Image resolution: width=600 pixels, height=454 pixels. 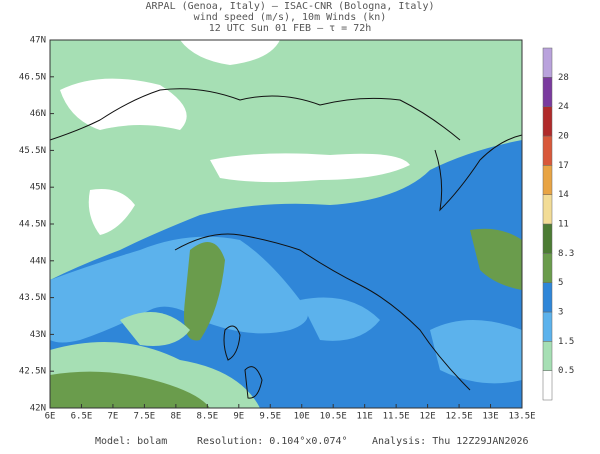 What do you see at coordinates (290, 28) in the screenshot?
I see `header-line: 12 UTC Sun 01 FEB – τ = 72h` at bounding box center [290, 28].